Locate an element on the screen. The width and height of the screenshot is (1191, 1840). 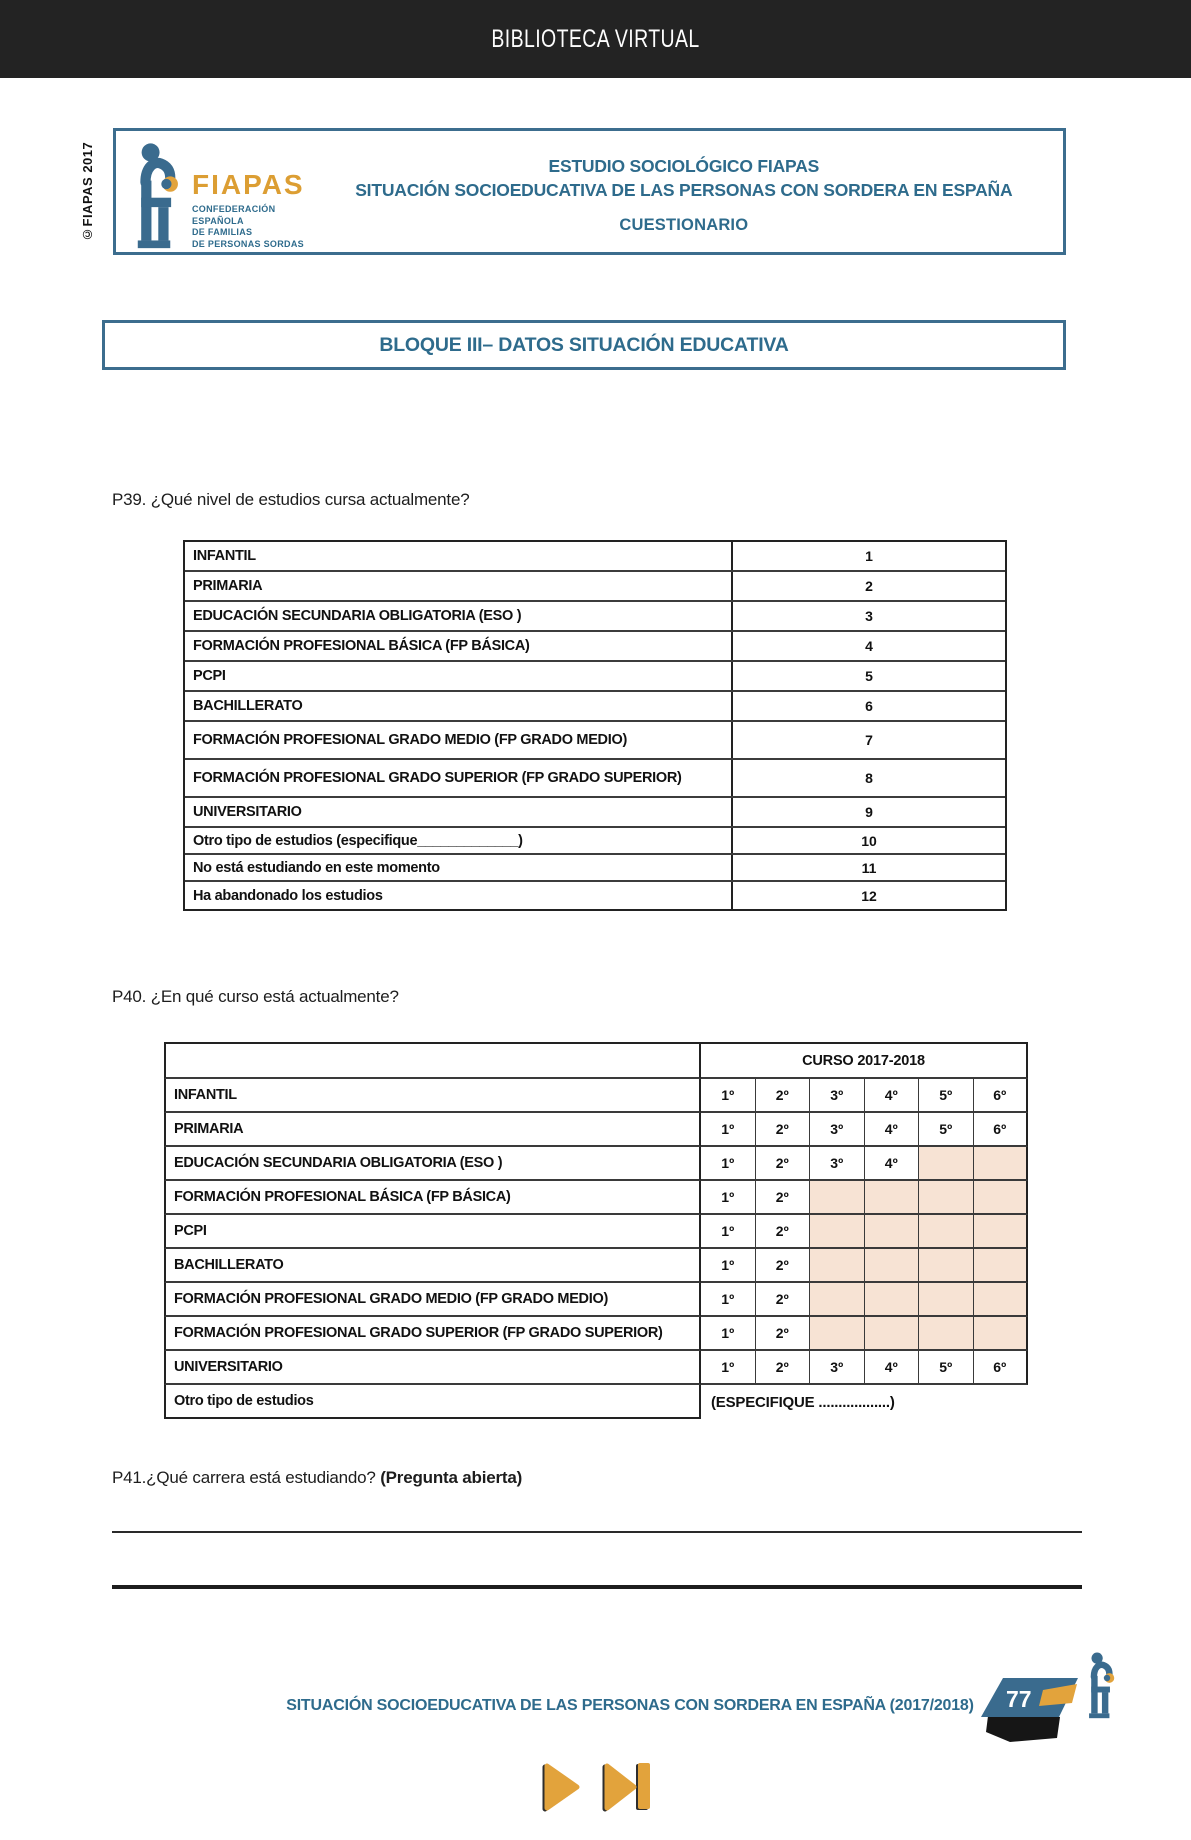
page-number-badge: 77 is located at coordinates (1029, 1710).